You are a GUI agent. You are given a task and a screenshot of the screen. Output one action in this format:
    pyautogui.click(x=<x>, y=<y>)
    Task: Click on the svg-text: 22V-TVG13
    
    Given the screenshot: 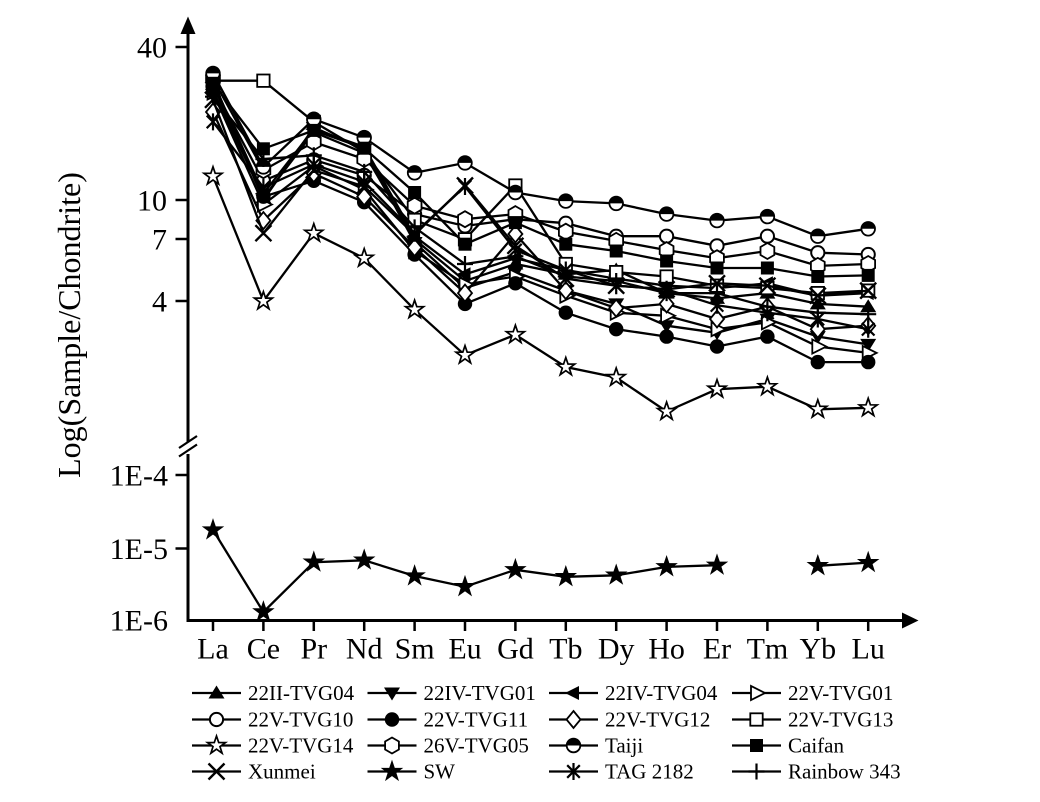 What is the action you would take?
    pyautogui.click(x=840, y=720)
    